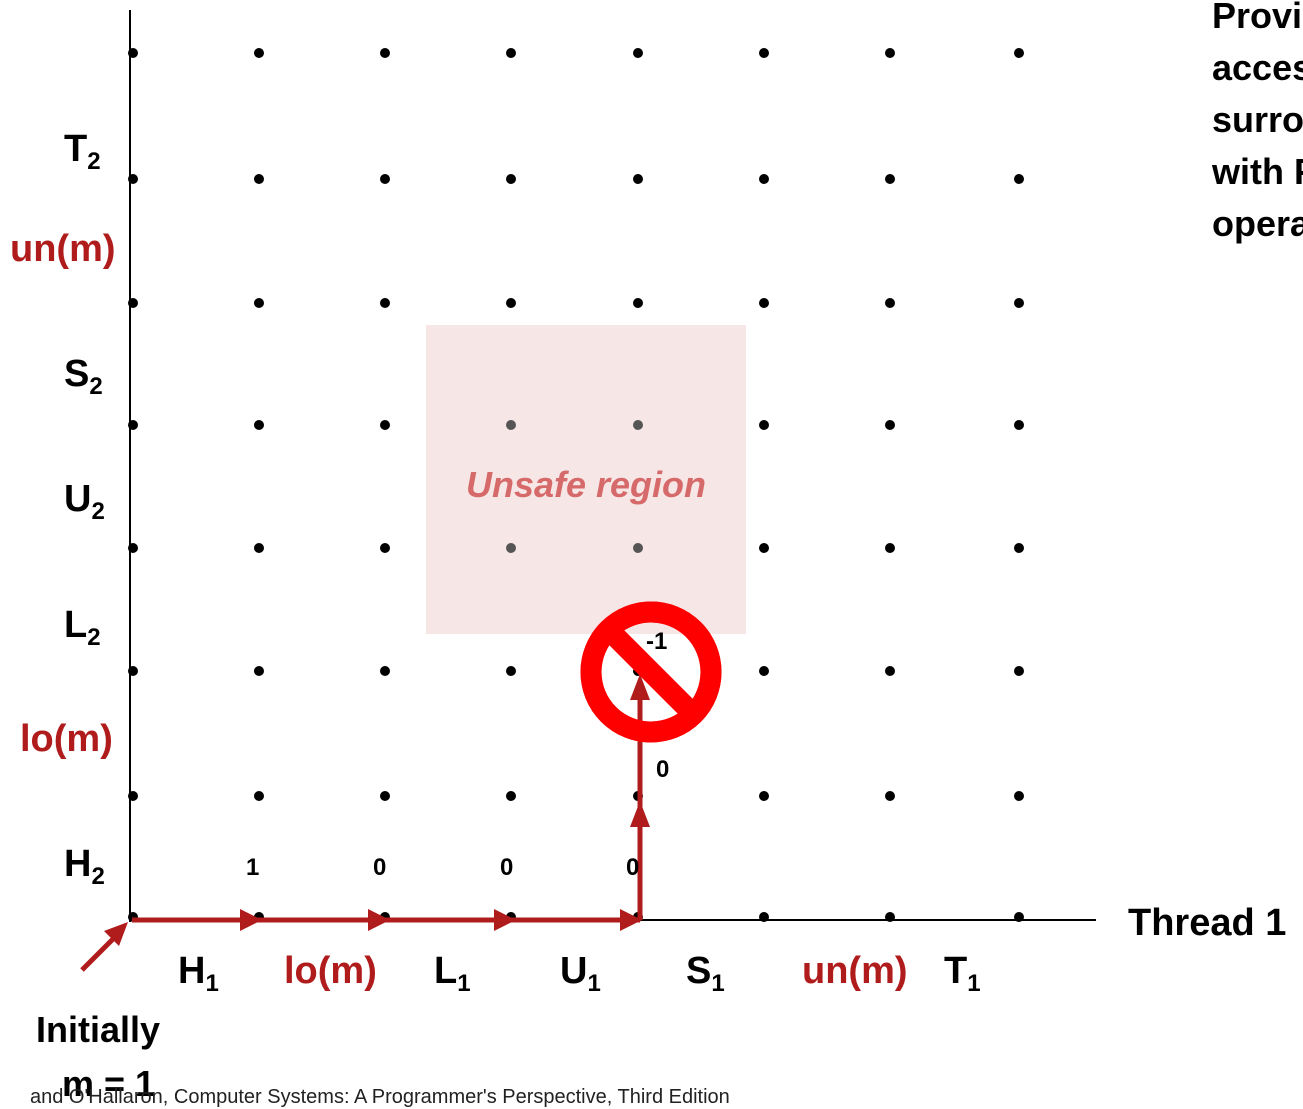  What do you see at coordinates (84, 501) in the screenshot?
I see `y-label-u2: U2` at bounding box center [84, 501].